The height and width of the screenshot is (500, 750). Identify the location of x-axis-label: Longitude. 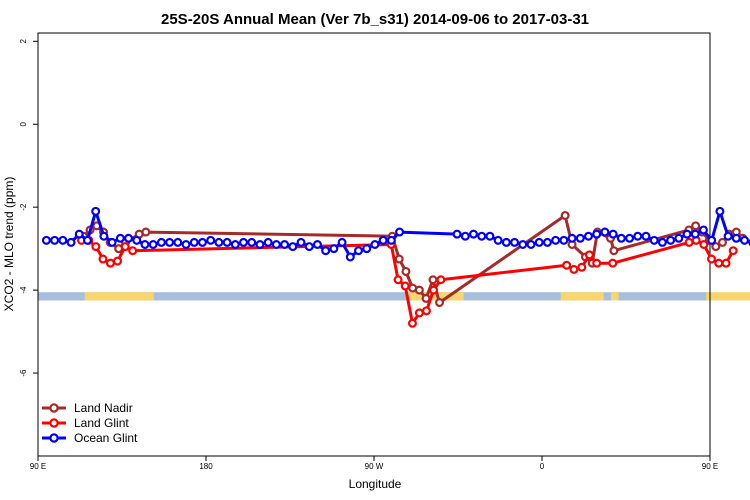
(375, 484).